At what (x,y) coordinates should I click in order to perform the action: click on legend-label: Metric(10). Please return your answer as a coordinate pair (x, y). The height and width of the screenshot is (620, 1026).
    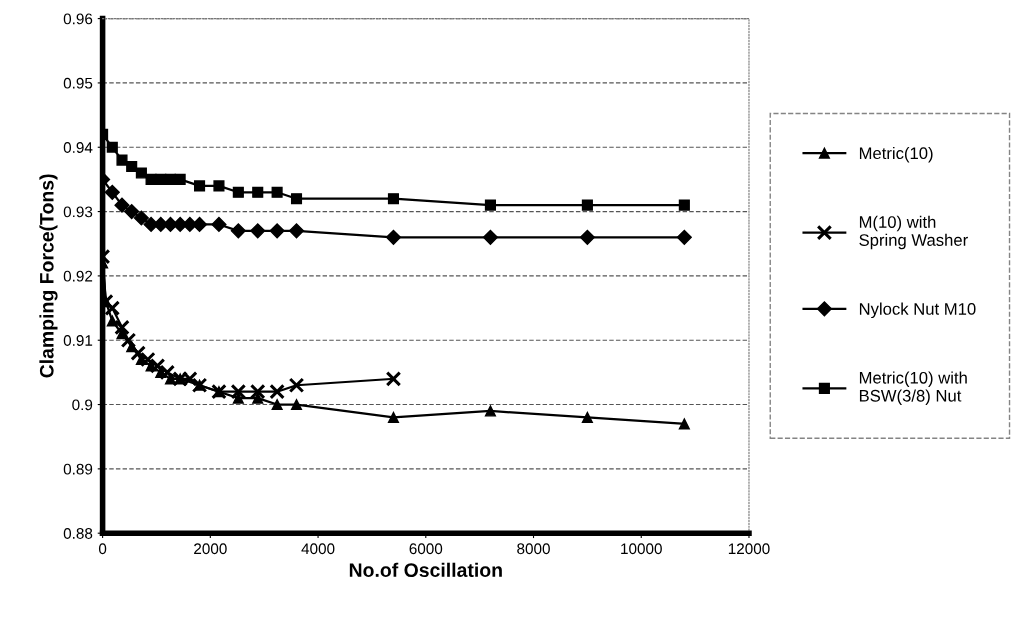
    Looking at the image, I should click on (896, 154).